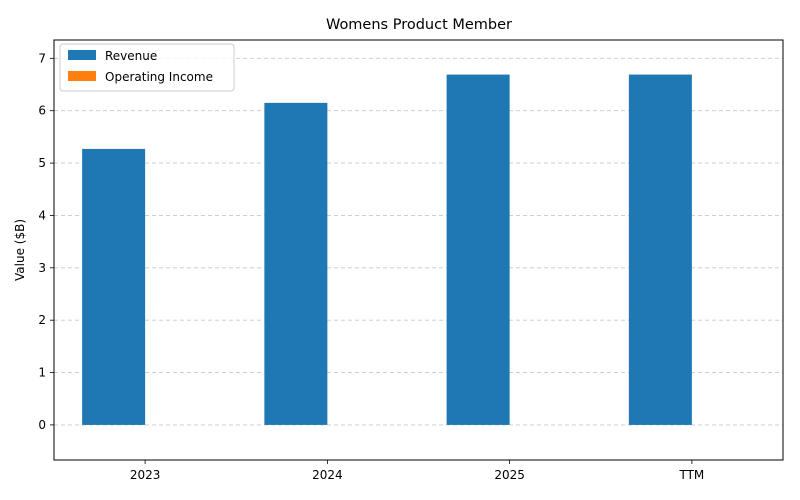 The height and width of the screenshot is (500, 800). What do you see at coordinates (82, 76) in the screenshot?
I see `legend-swatch-operating-income` at bounding box center [82, 76].